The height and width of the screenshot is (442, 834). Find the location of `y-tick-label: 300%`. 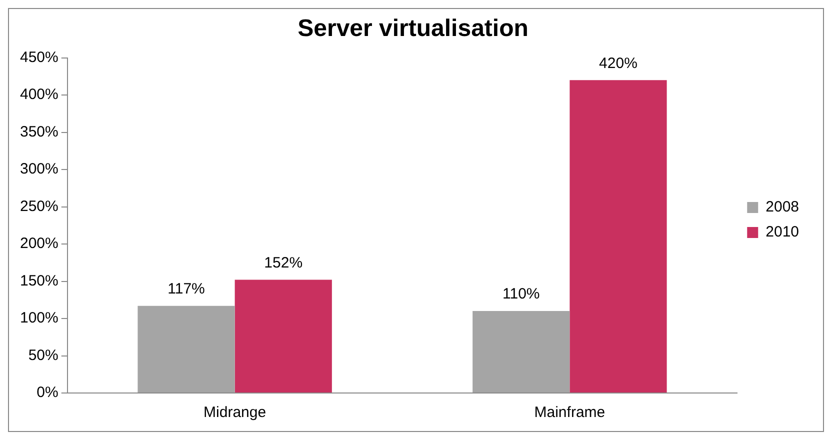

y-tick-label: 300% is located at coordinates (39, 169).